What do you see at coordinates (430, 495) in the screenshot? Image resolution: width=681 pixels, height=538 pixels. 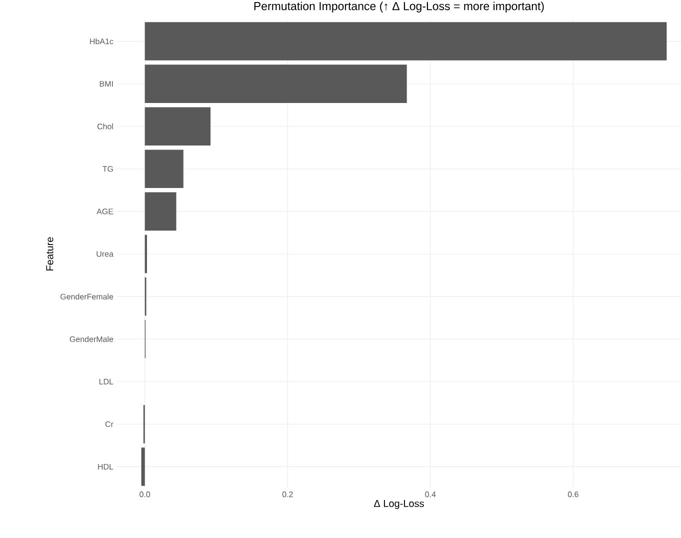 I see `x-tick-label: 0.4` at bounding box center [430, 495].